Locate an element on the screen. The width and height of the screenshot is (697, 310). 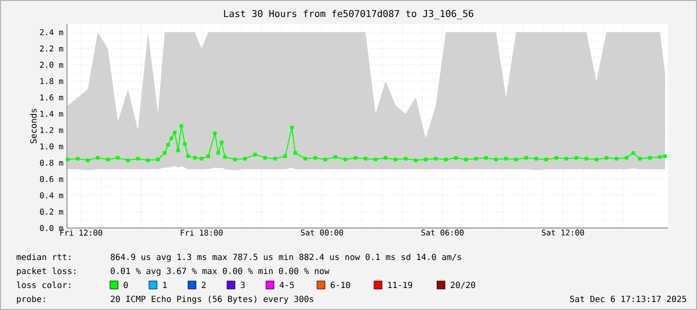
text: Sat Dec 6 17:13:17 2025 is located at coordinates (628, 299).